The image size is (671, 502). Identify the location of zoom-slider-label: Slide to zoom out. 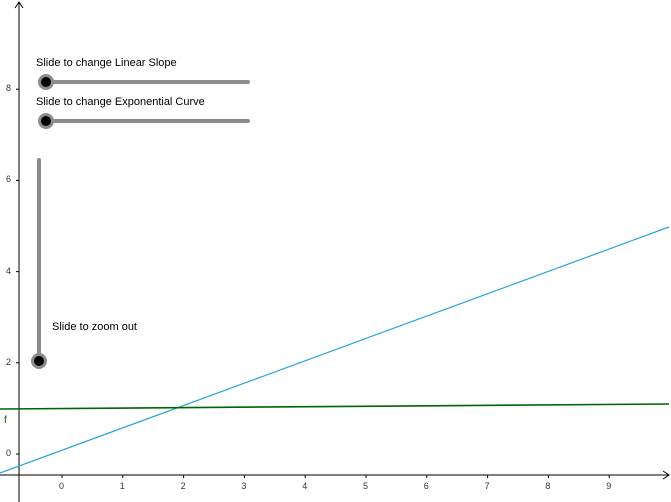
(94, 327).